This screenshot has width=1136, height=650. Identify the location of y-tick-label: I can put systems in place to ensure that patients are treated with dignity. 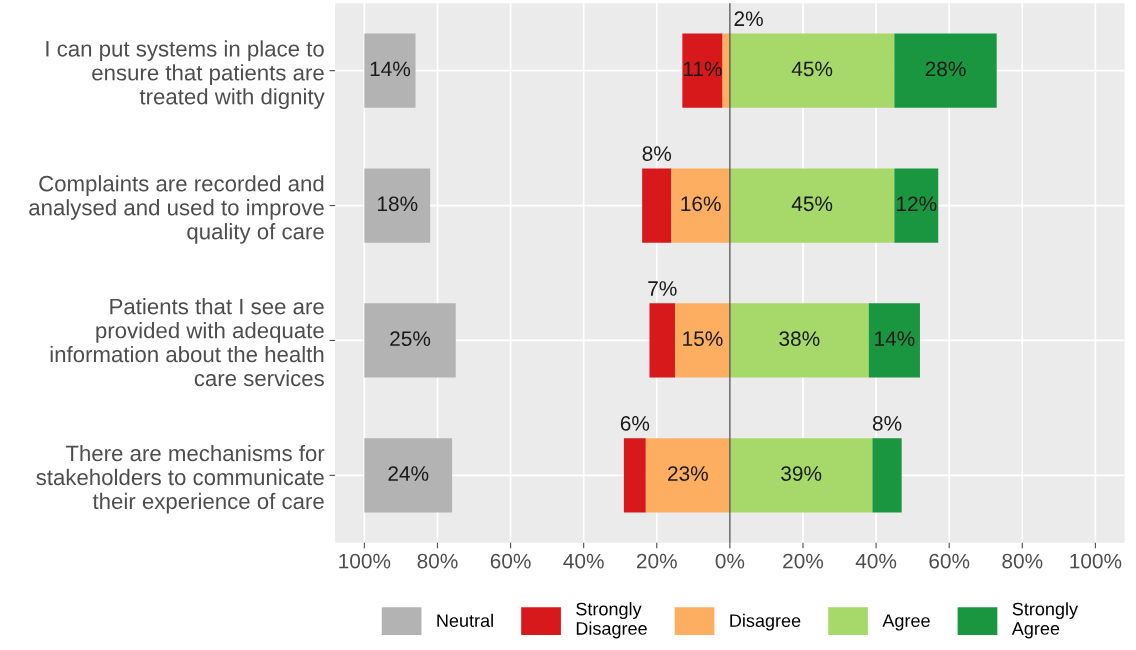
(185, 74).